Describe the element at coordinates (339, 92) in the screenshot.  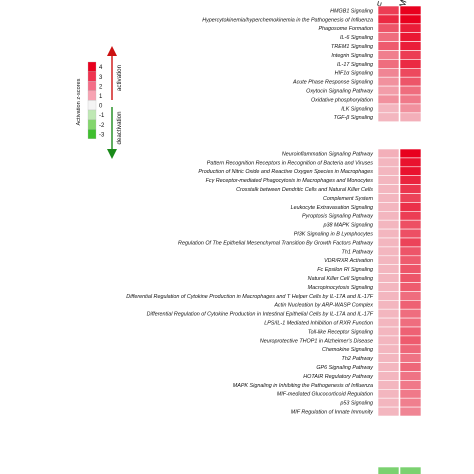
I see `row-label: Oxytocin Signaling Pathway` at that location.